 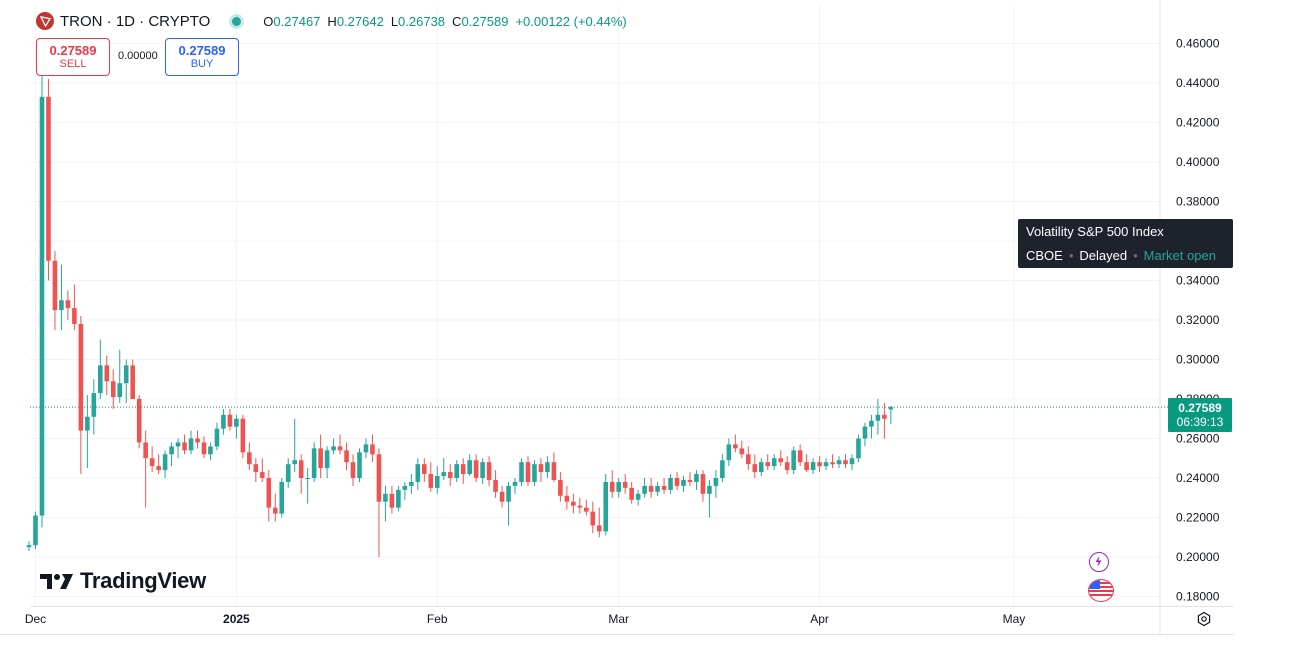 I want to click on y-tick-label: 0.32000, so click(x=1198, y=320).